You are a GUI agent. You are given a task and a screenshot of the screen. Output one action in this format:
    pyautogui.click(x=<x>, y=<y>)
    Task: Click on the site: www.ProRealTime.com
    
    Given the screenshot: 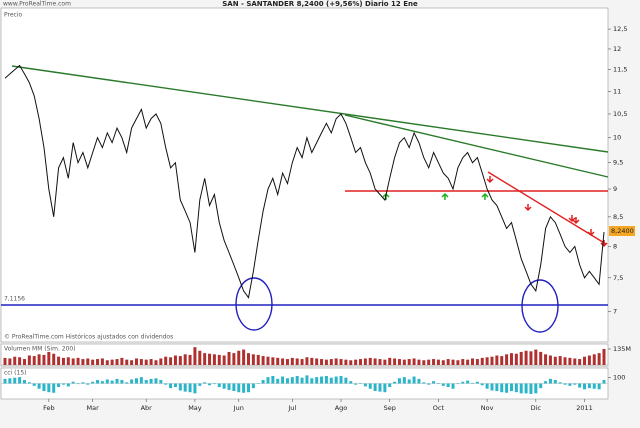 What is the action you would take?
    pyautogui.click(x=37, y=4)
    